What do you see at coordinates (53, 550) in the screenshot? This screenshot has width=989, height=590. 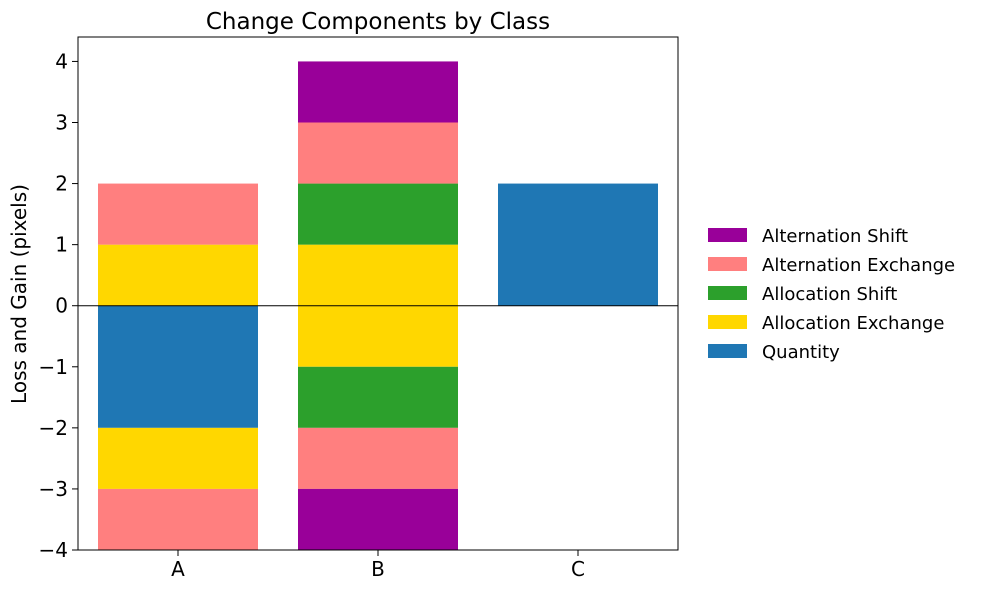 I see `y-tick-label: −4` at bounding box center [53, 550].